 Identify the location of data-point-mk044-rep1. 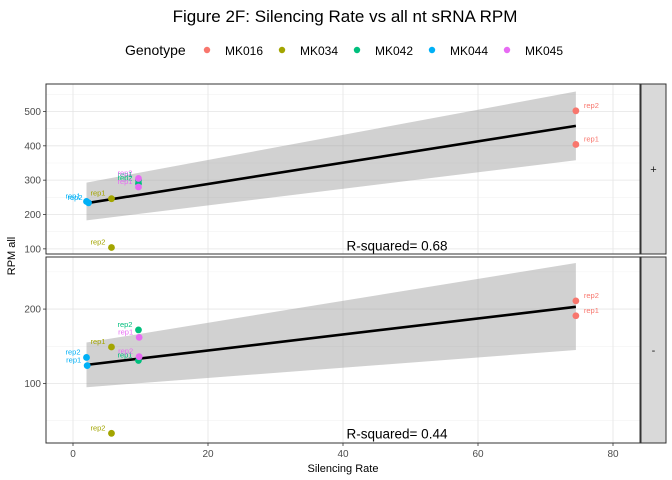
(87, 366).